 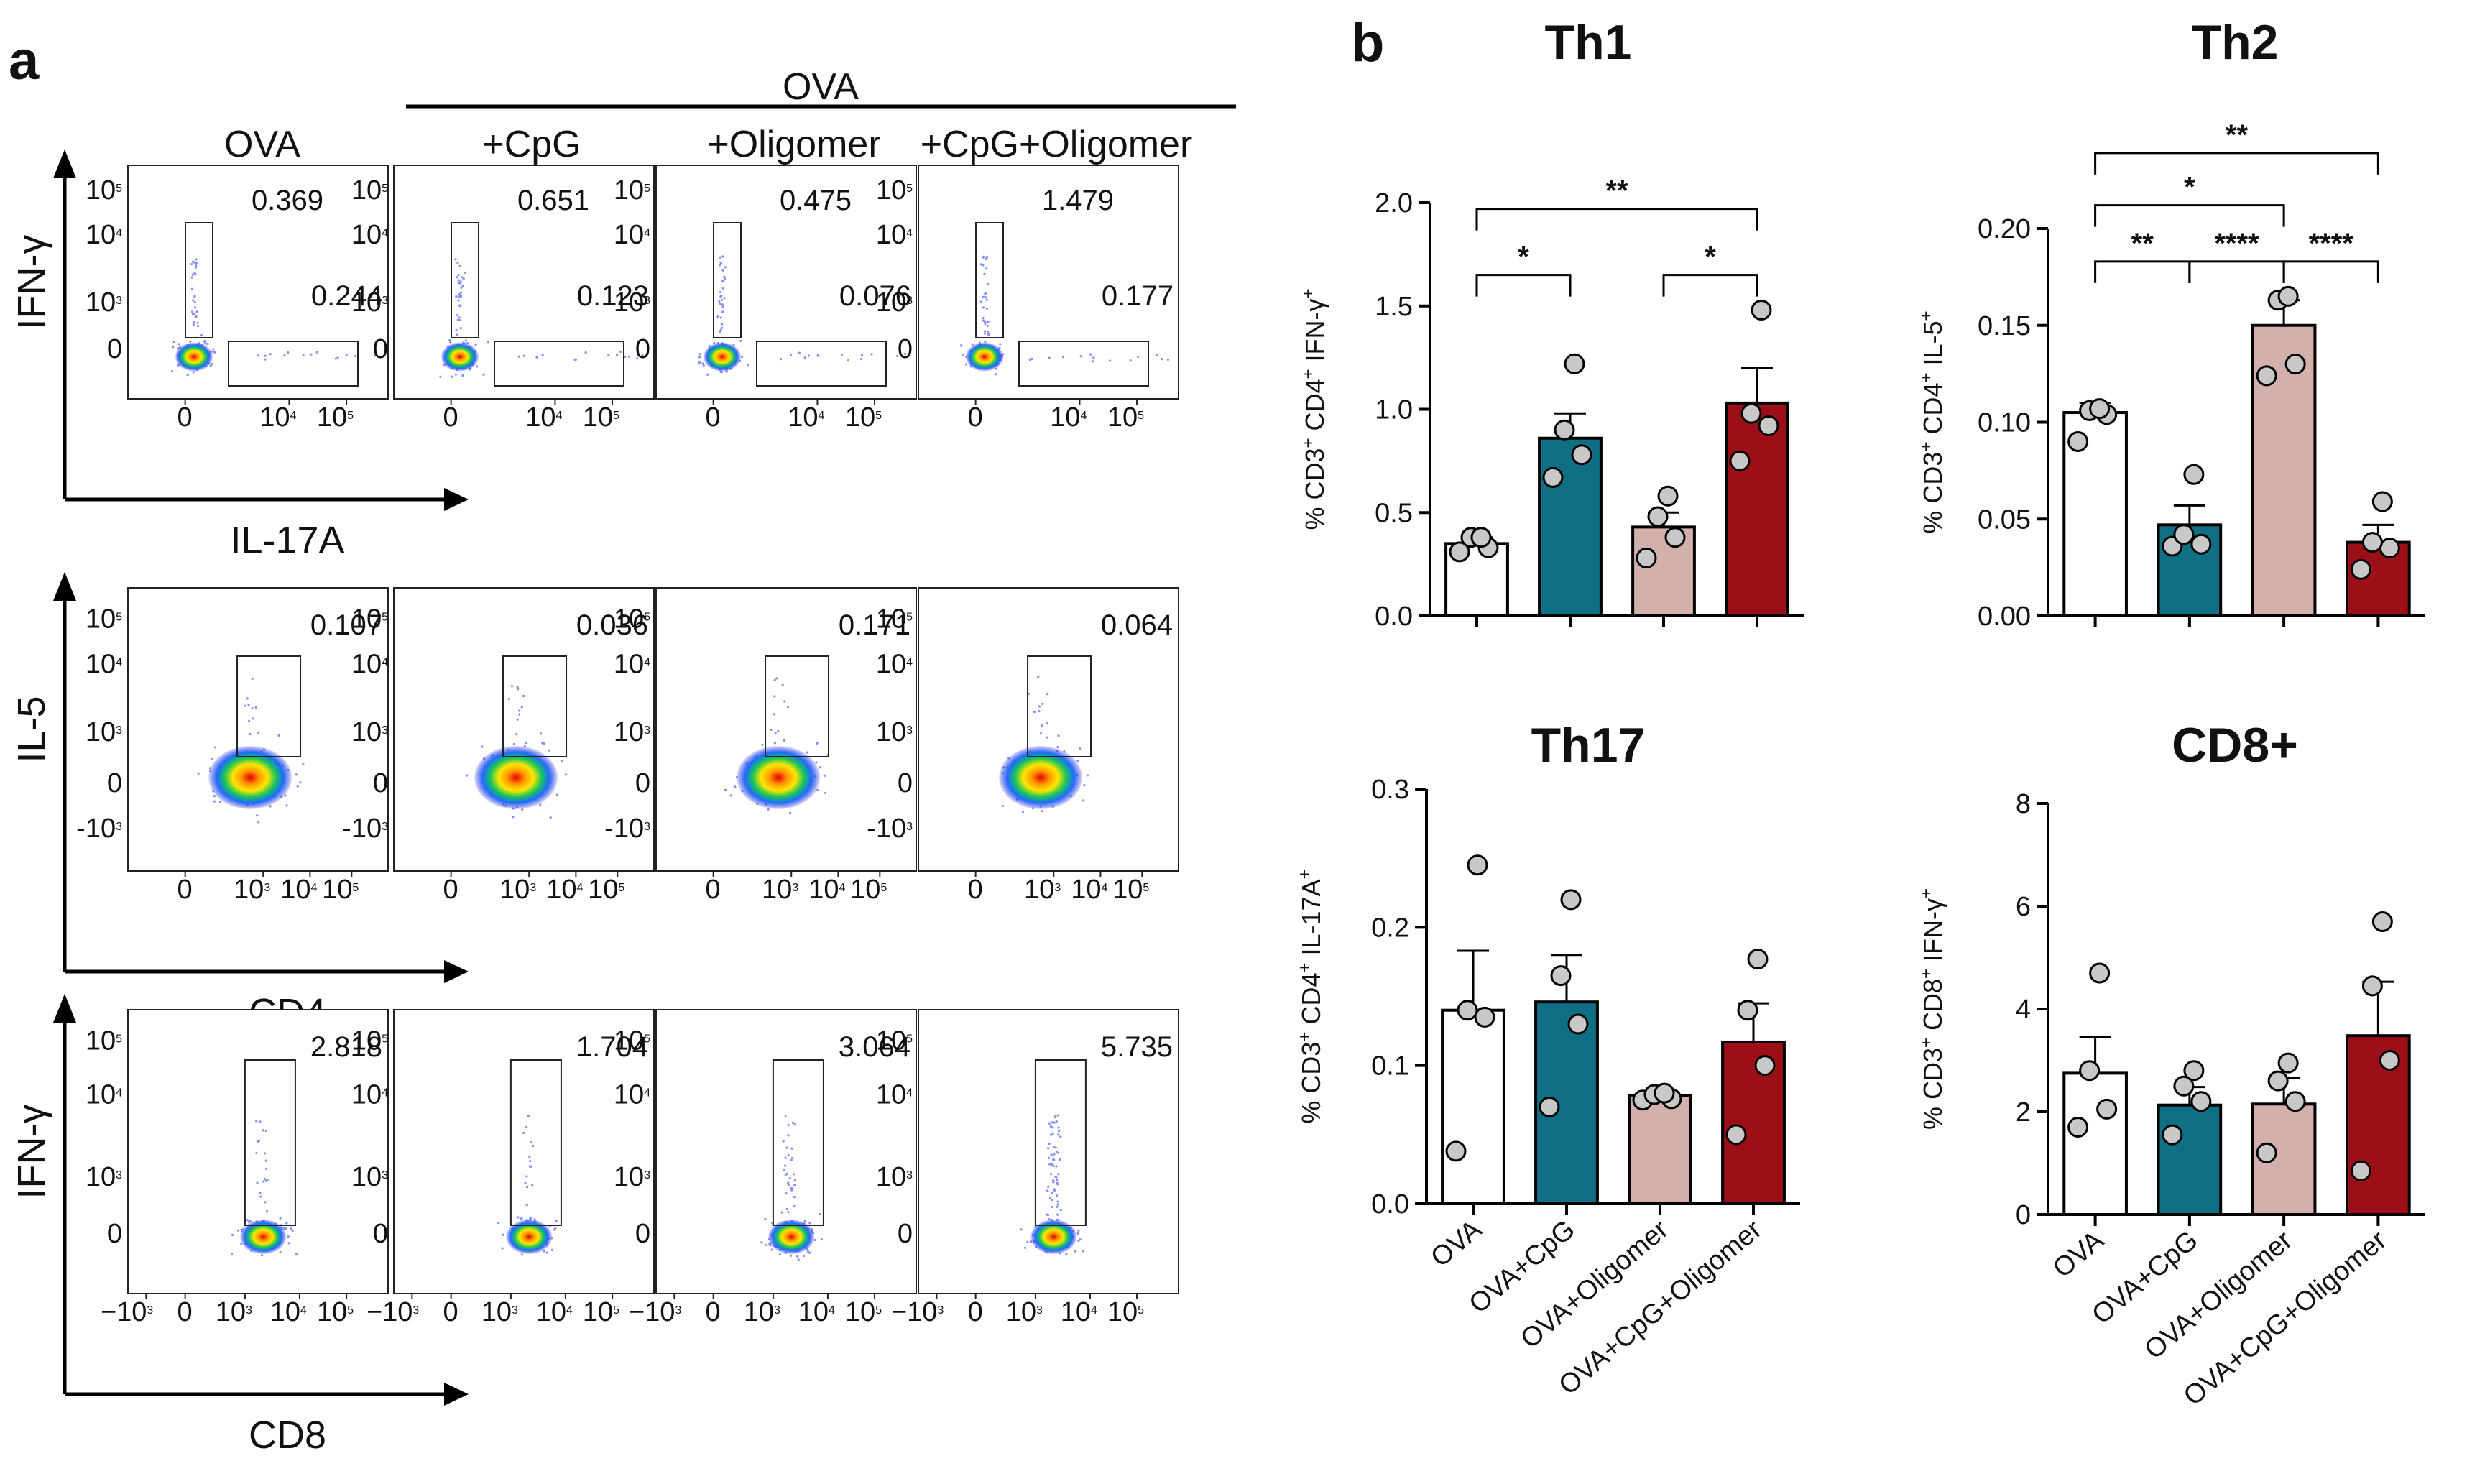 What do you see at coordinates (24, 61) in the screenshot?
I see `panel-a-label: a` at bounding box center [24, 61].